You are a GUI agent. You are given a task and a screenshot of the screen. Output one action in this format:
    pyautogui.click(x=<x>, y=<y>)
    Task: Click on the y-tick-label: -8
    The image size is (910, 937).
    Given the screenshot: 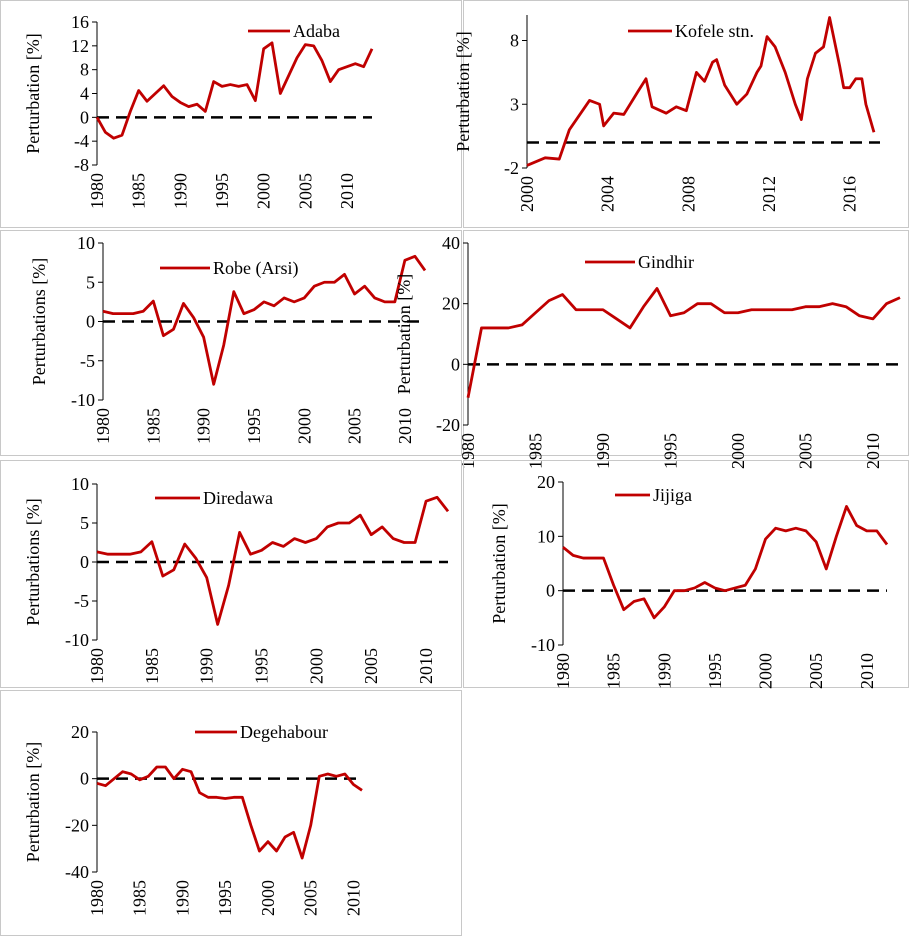 What is the action you would take?
    pyautogui.click(x=81, y=165)
    